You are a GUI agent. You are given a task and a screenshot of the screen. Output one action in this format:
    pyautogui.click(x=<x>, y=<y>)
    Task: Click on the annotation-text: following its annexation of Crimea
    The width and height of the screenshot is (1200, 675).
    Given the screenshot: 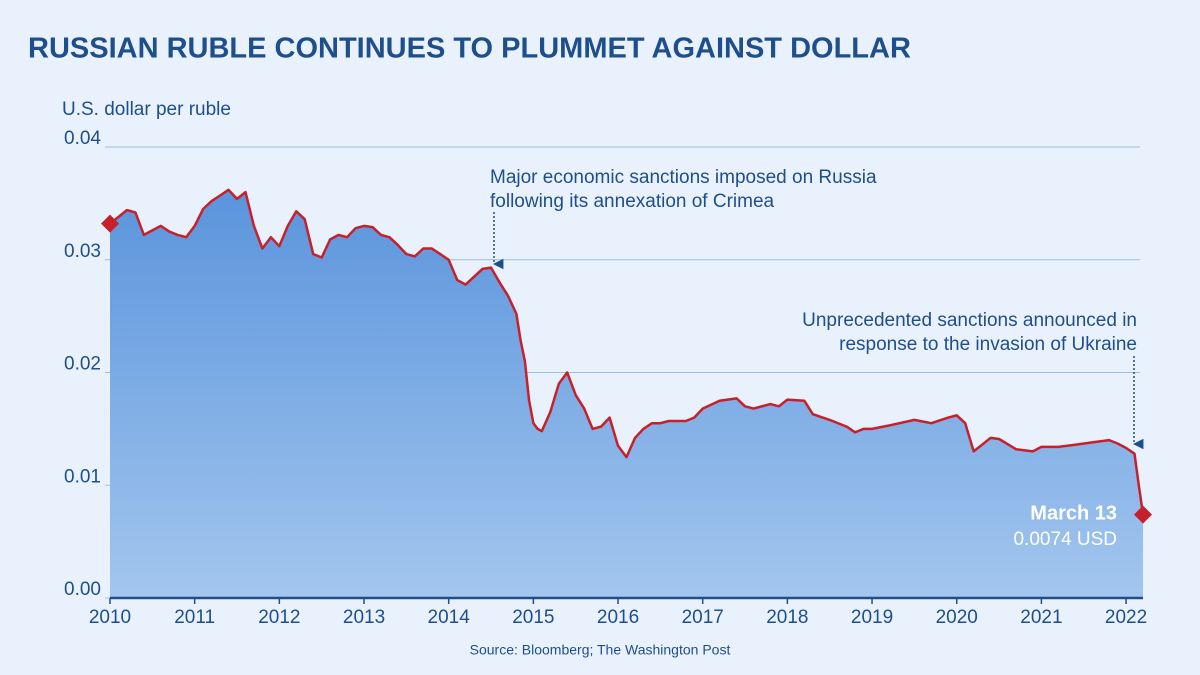 What is the action you would take?
    pyautogui.click(x=632, y=201)
    